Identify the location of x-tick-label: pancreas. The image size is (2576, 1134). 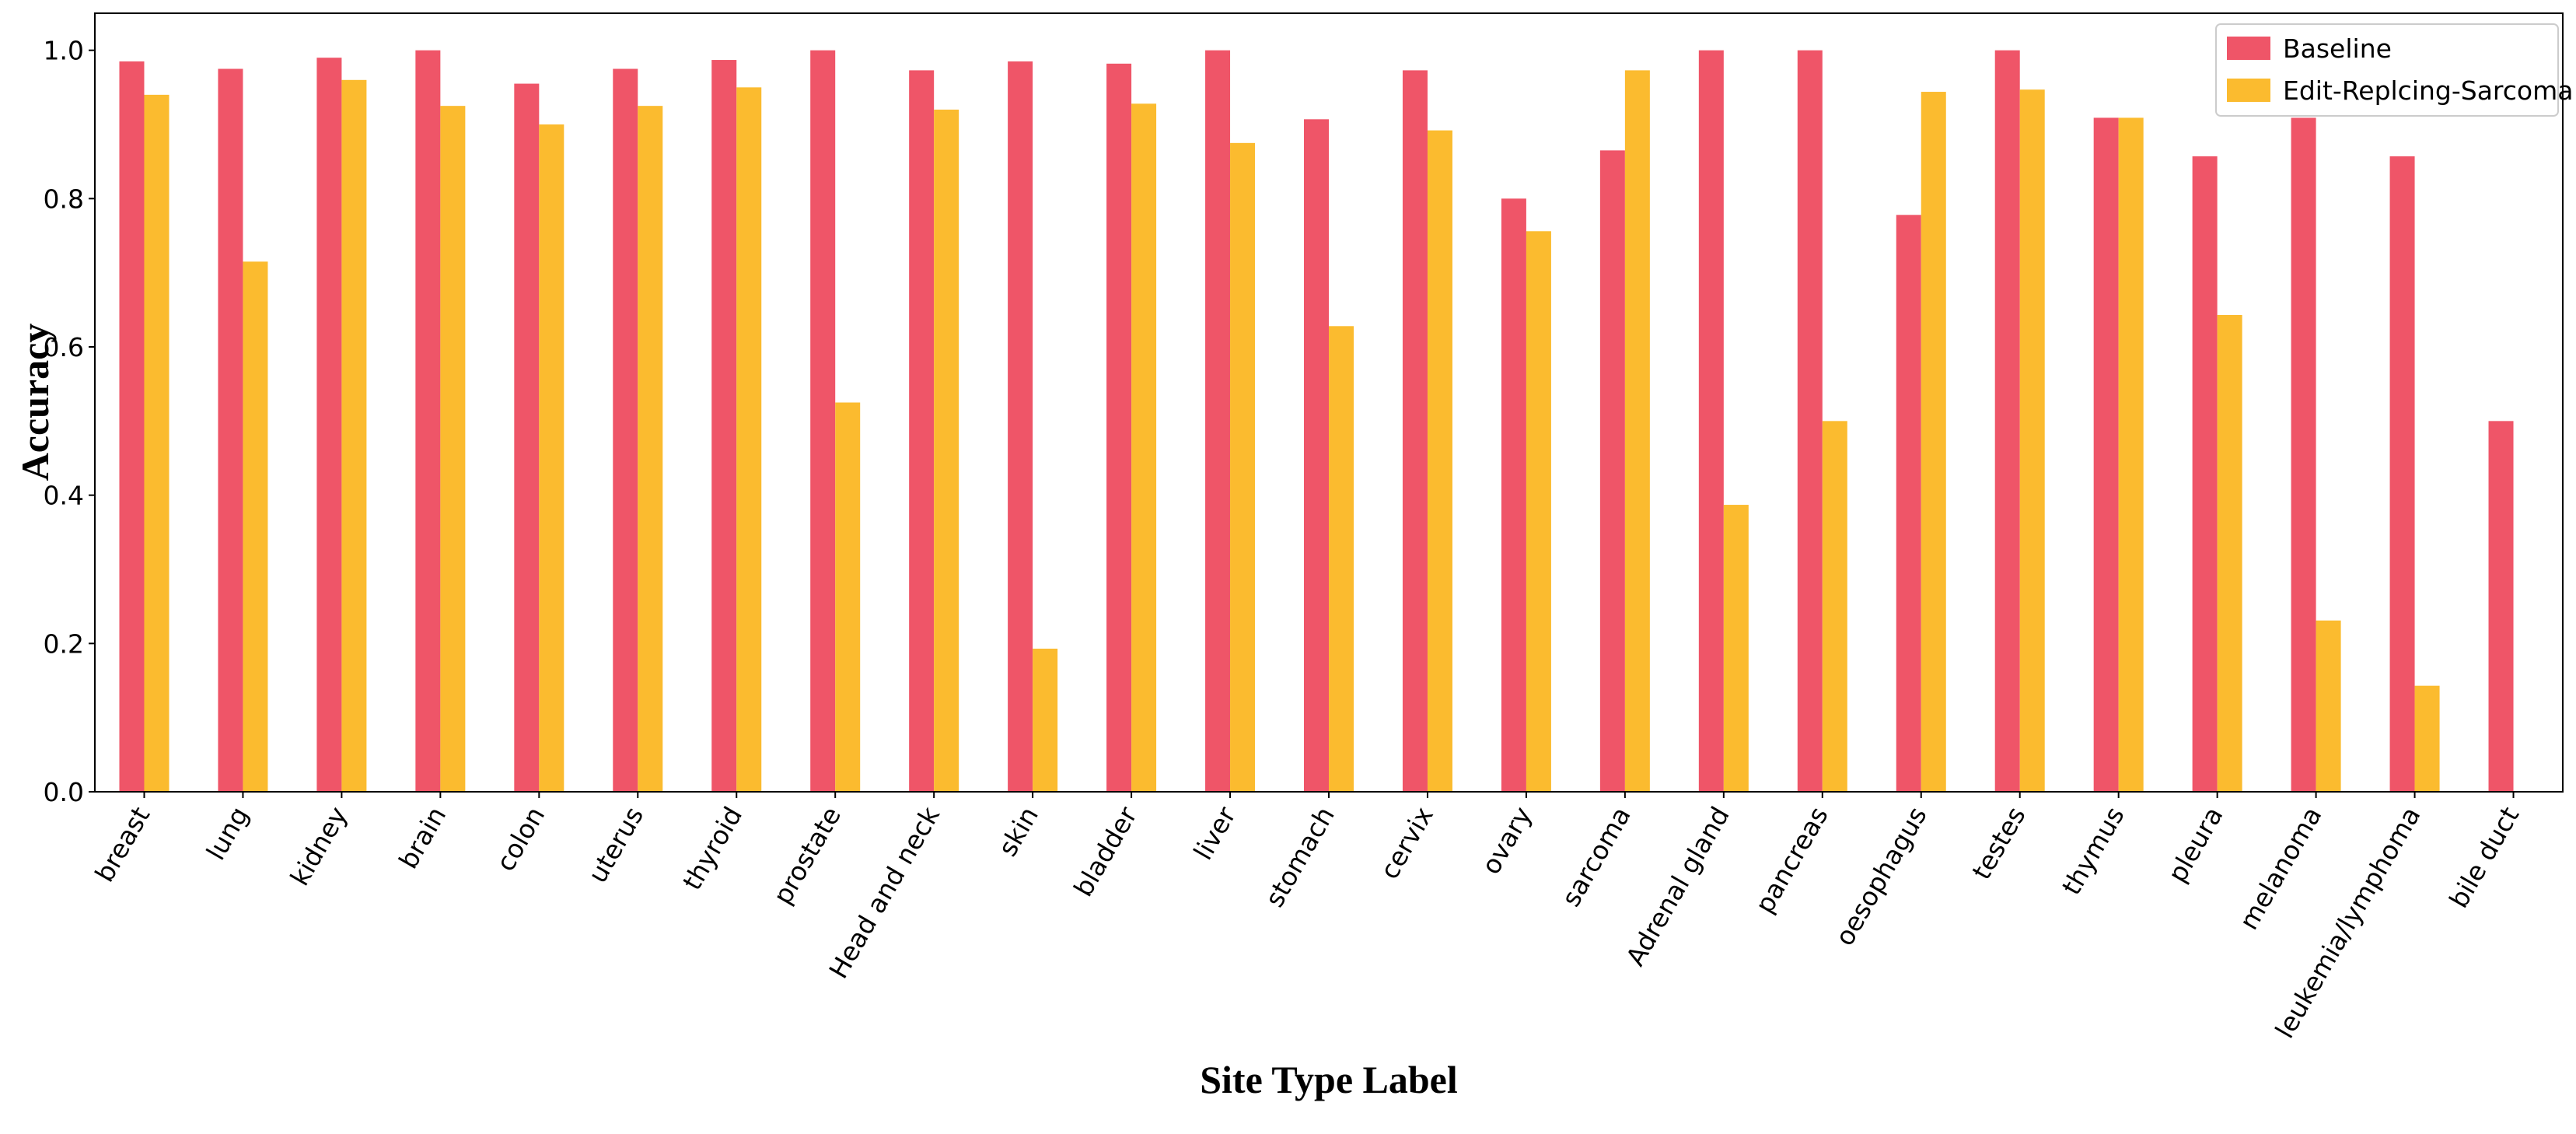
(1791, 860).